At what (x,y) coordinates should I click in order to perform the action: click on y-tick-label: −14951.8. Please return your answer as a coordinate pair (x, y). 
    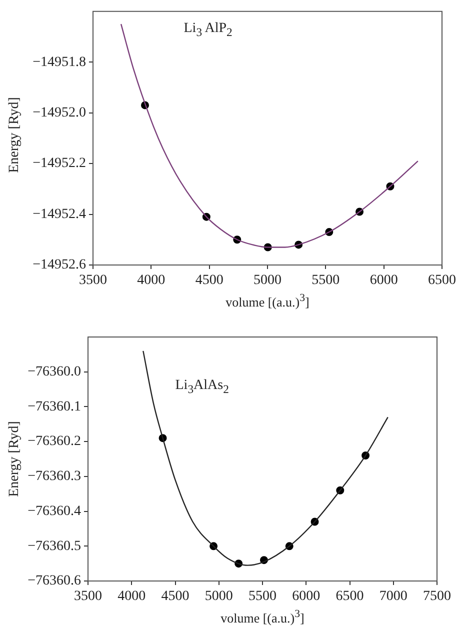
    Looking at the image, I should click on (59, 62).